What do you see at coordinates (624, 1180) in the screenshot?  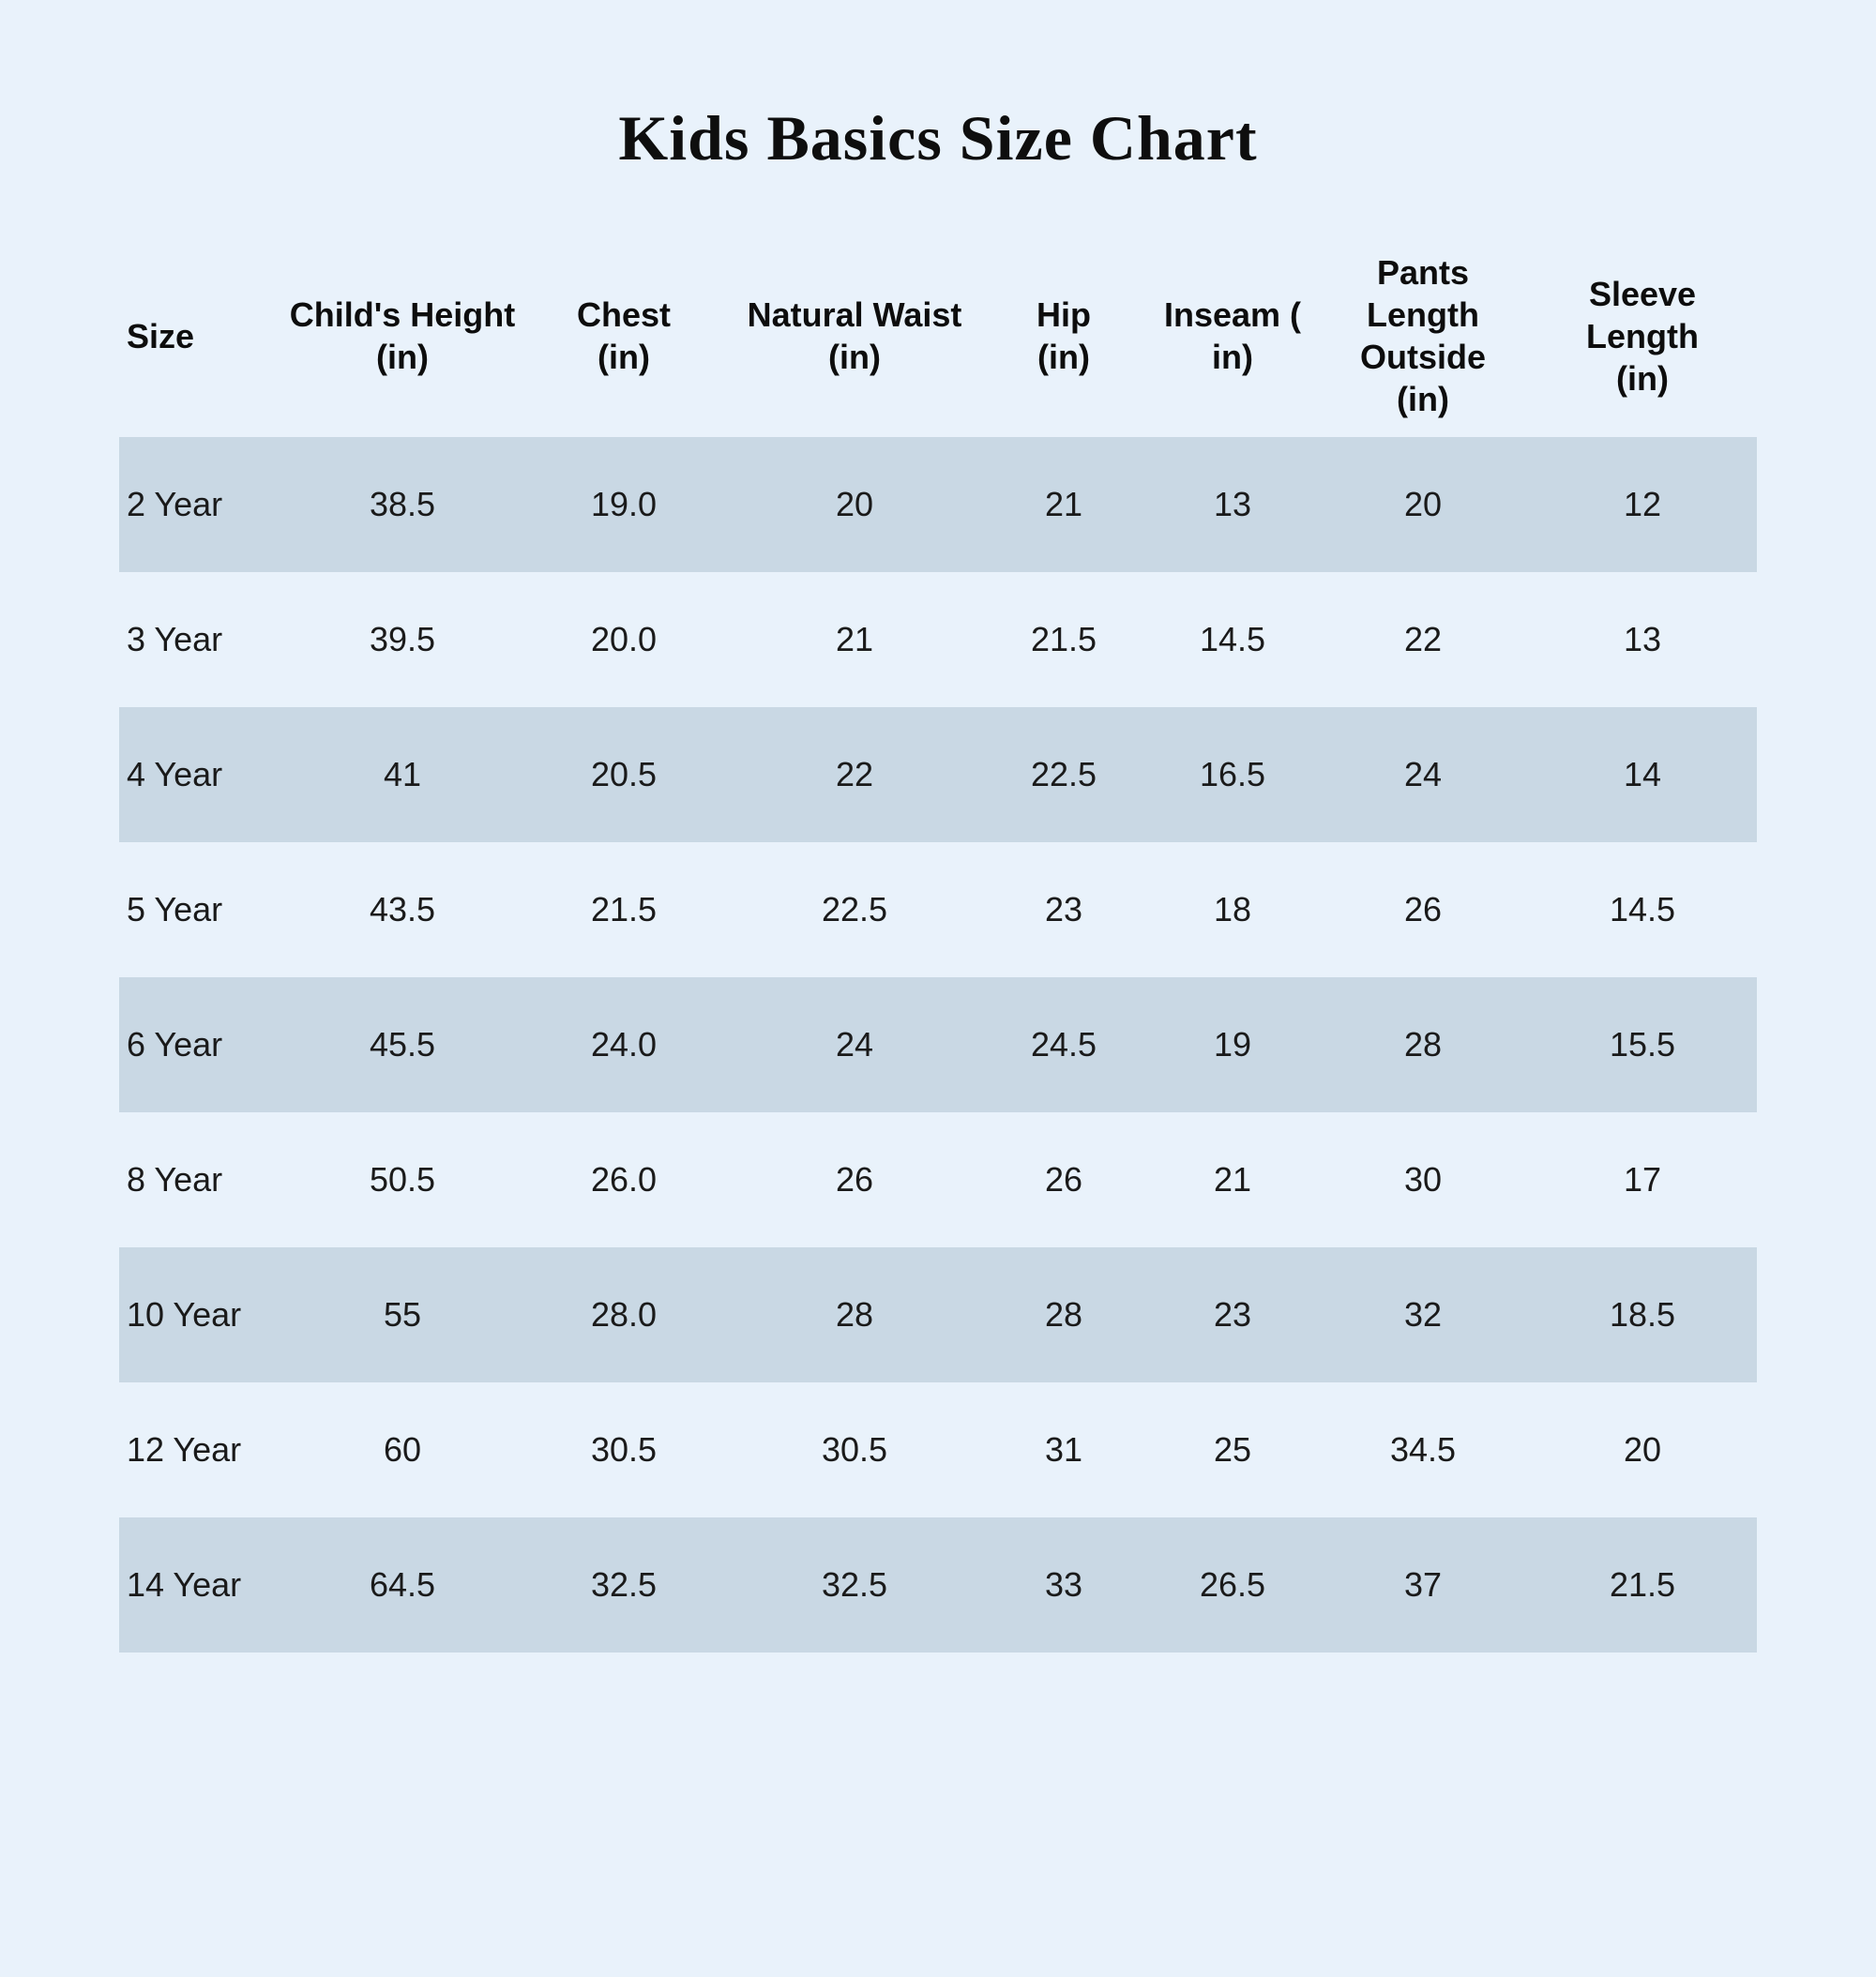 I see `table-cell: 26.0` at bounding box center [624, 1180].